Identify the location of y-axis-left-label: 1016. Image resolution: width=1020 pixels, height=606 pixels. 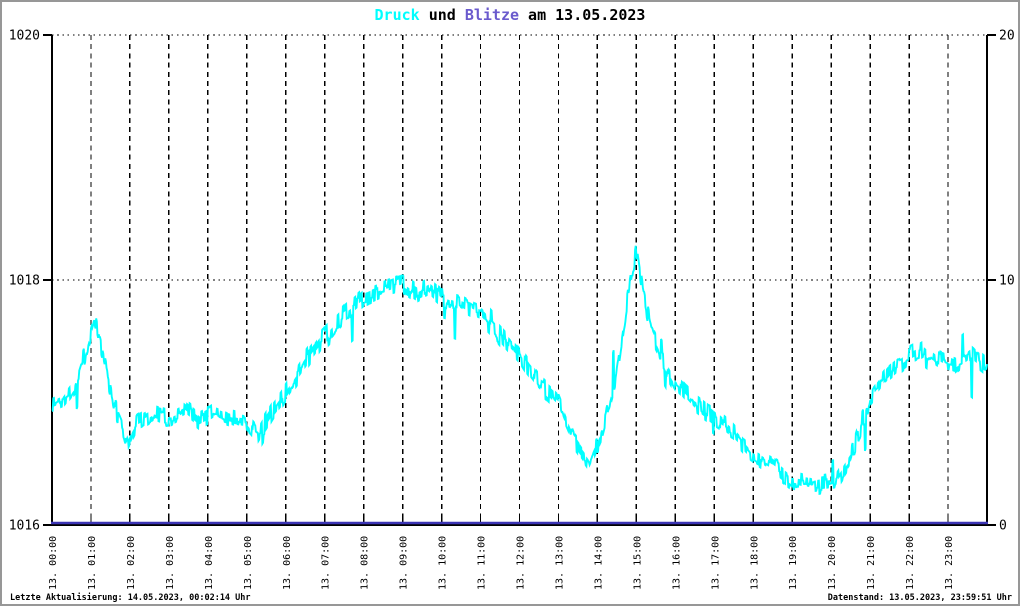
(24, 526).